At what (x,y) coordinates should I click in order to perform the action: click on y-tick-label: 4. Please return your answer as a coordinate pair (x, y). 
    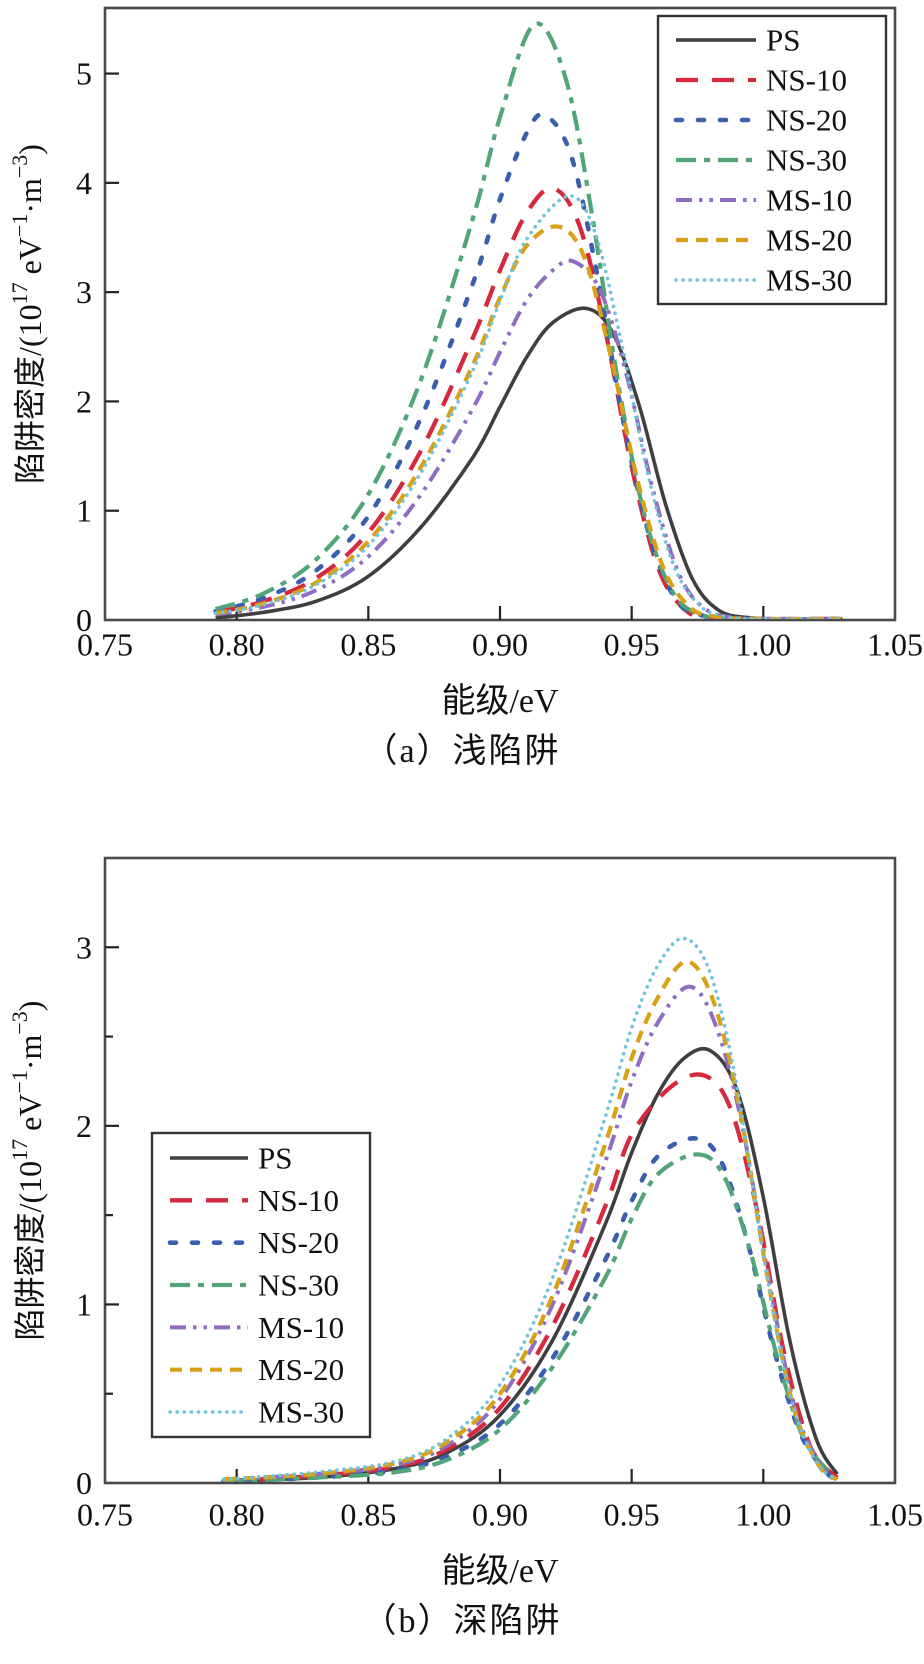
    Looking at the image, I should click on (84, 183).